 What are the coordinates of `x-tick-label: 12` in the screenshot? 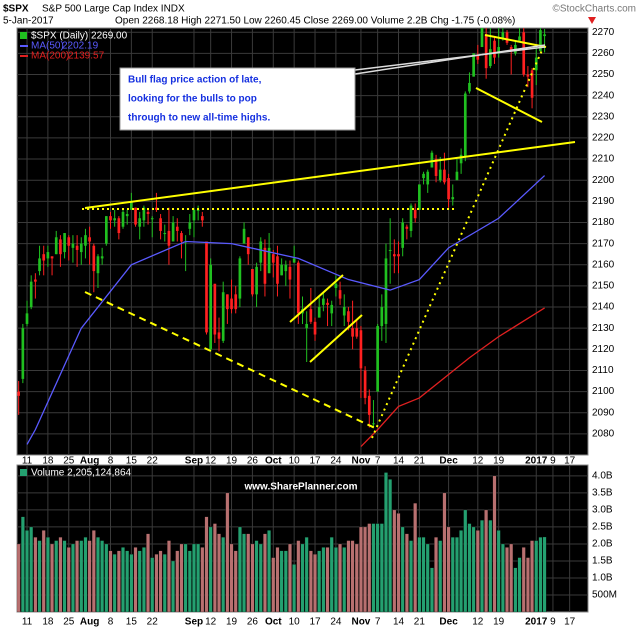 It's located at (478, 461).